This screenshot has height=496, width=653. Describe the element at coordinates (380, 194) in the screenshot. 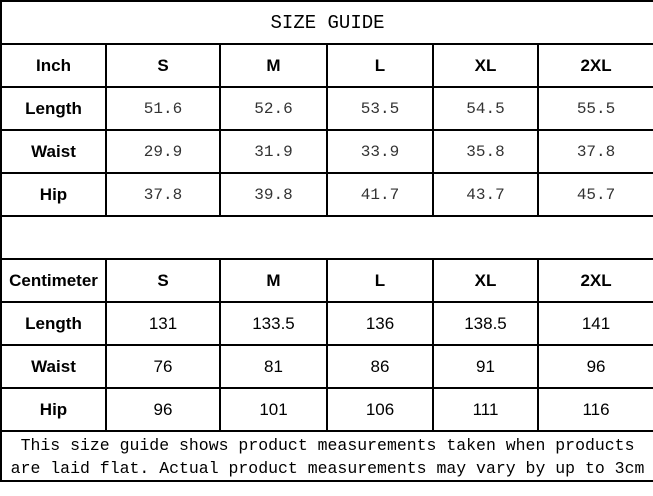

I see `measurement-value: 41.7` at that location.